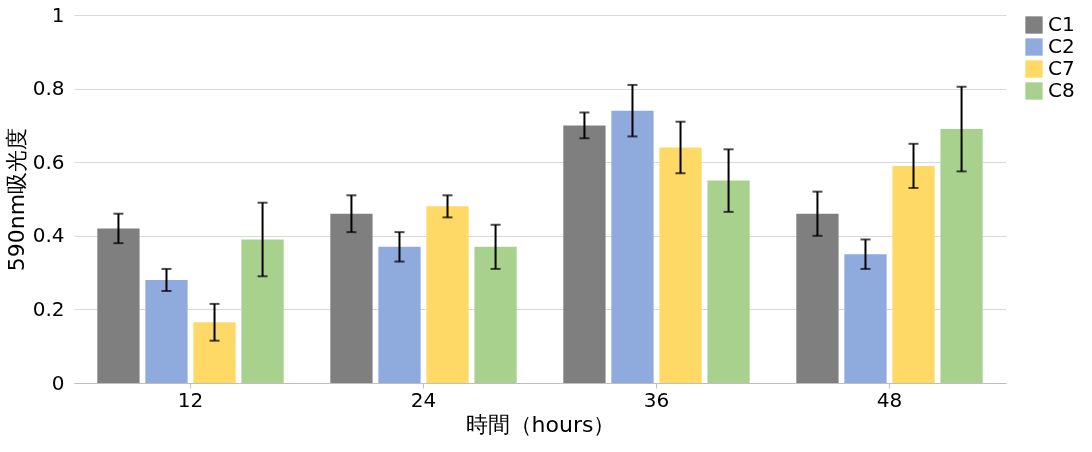  What do you see at coordinates (48, 88) in the screenshot?
I see `y-tick-label: 0.8` at bounding box center [48, 88].